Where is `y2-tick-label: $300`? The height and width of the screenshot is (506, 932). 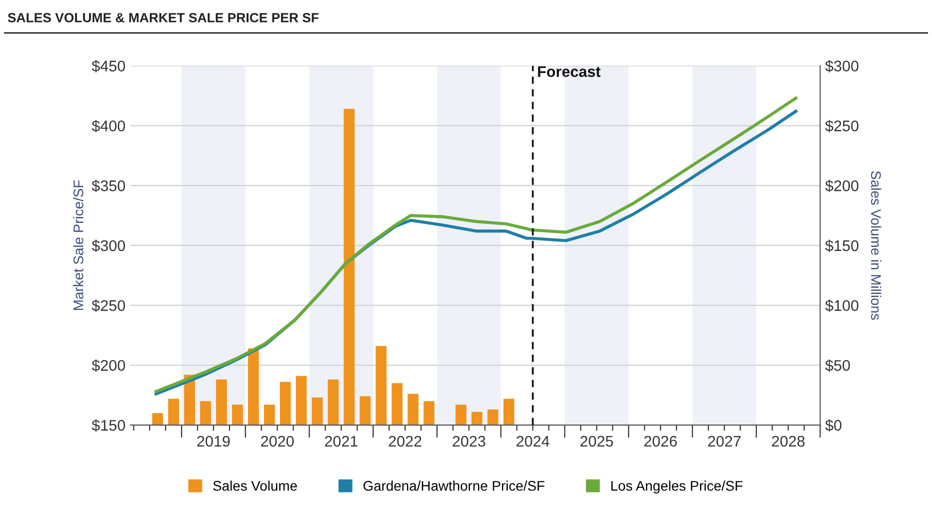 y2-tick-label: $300 is located at coordinates (841, 66).